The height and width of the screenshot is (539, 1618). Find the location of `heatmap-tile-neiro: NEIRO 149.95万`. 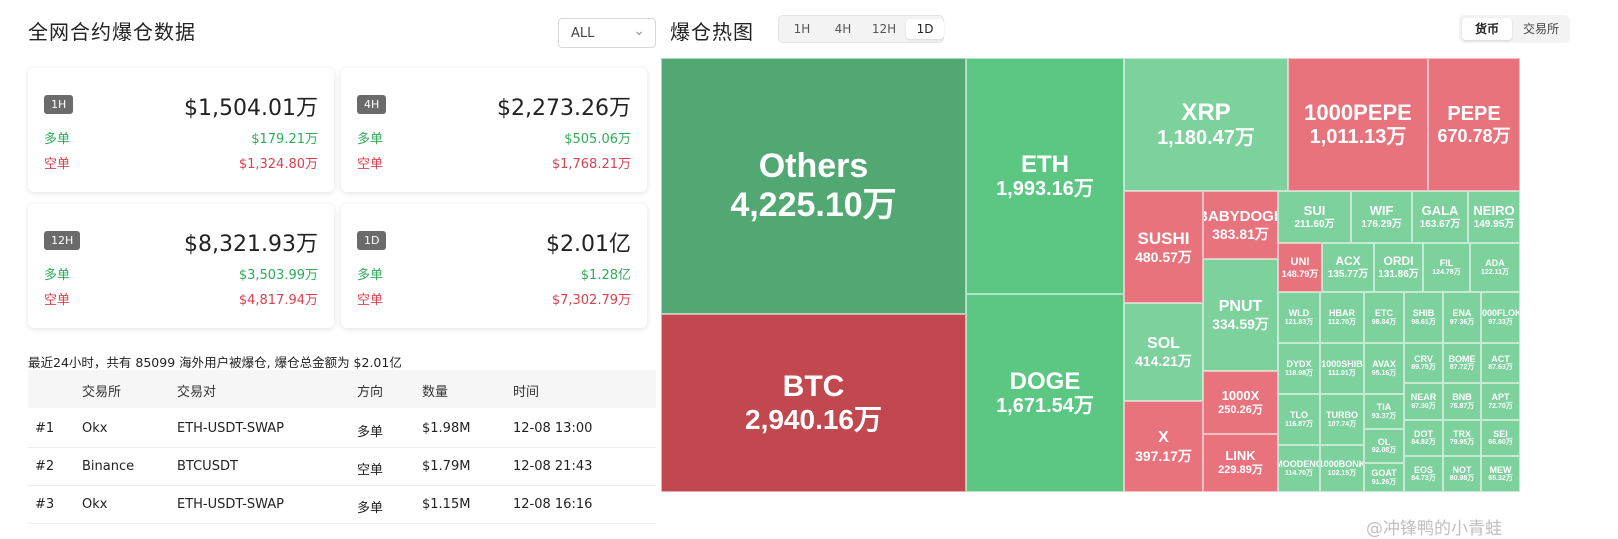

heatmap-tile-neiro: NEIRO 149.95万 is located at coordinates (1494, 217).